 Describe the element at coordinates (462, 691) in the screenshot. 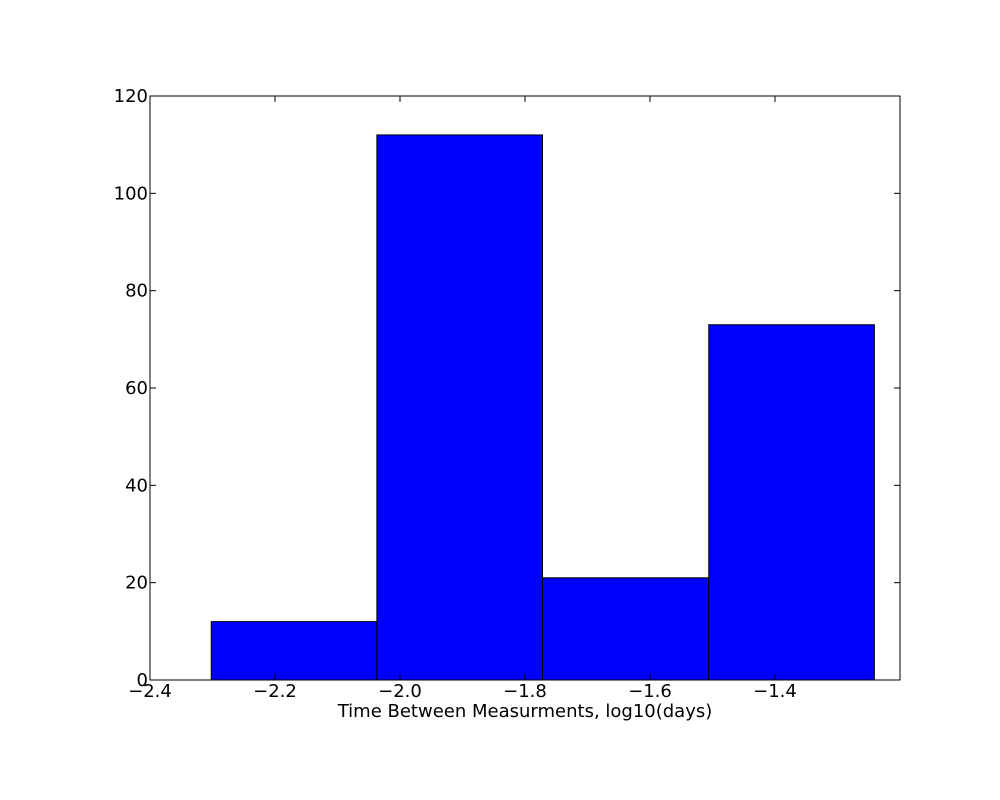

I see `x-tick-labels: −2.4 −2.2 −2.0 −1.8 −1.6 −1.4` at that location.